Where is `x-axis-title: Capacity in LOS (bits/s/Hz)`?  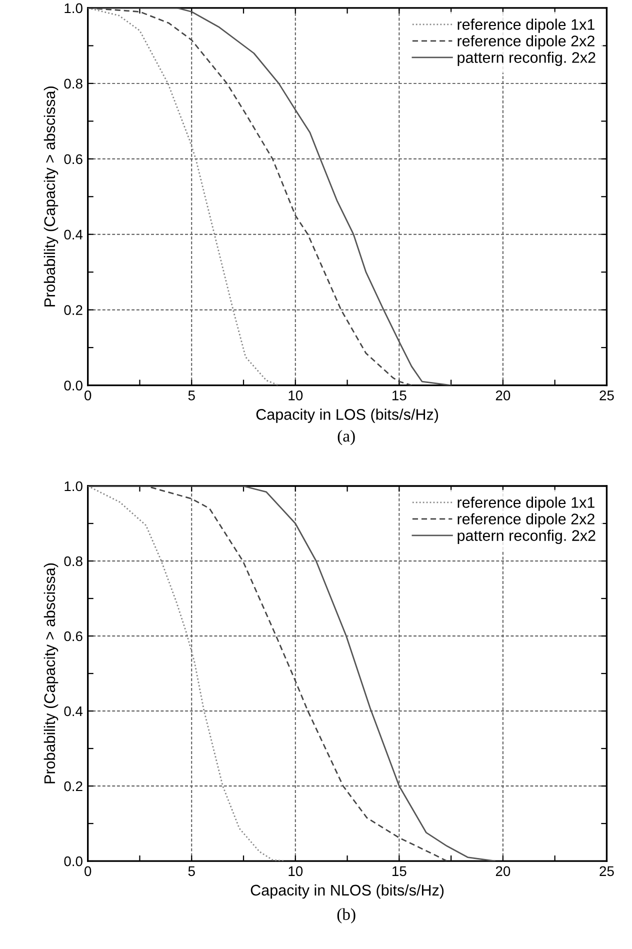 x-axis-title: Capacity in LOS (bits/s/Hz) is located at coordinates (347, 415).